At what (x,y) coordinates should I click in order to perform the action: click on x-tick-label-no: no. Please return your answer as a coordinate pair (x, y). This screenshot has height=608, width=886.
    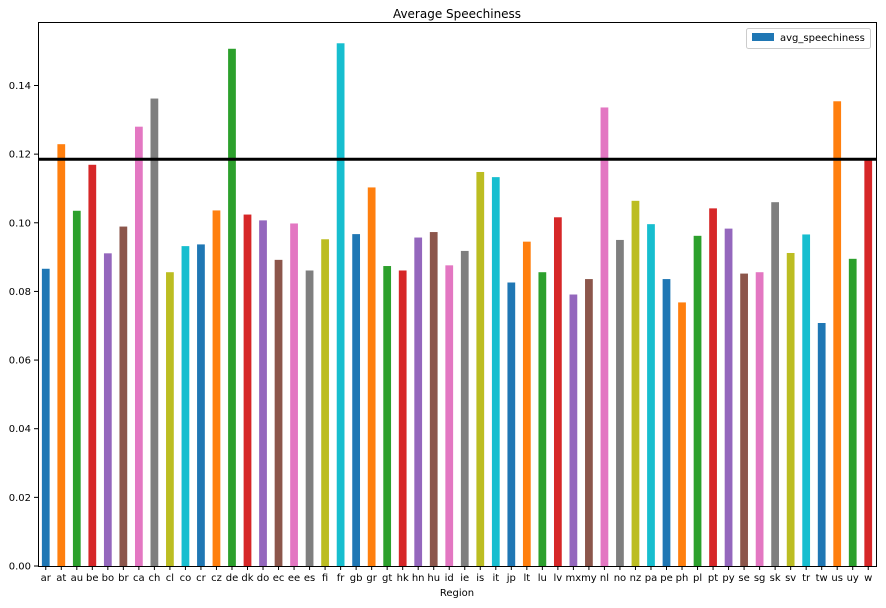
    Looking at the image, I should click on (620, 578).